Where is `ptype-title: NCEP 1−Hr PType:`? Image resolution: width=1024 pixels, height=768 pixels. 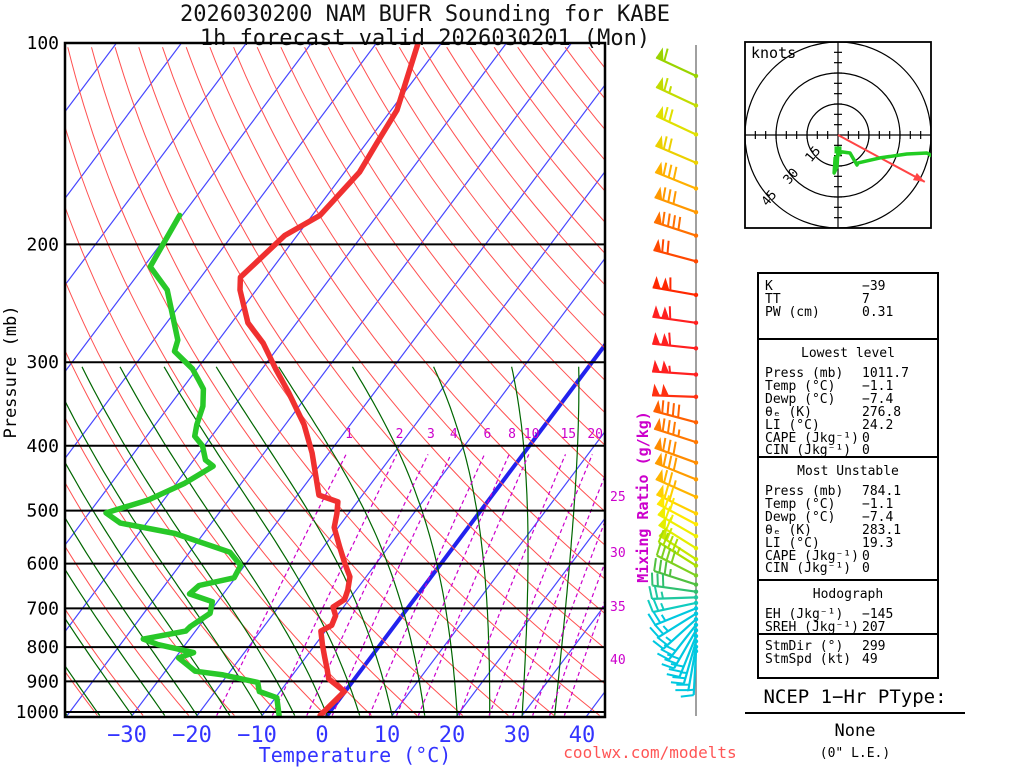
ptype-title: NCEP 1−Hr PType: is located at coordinates (855, 700).